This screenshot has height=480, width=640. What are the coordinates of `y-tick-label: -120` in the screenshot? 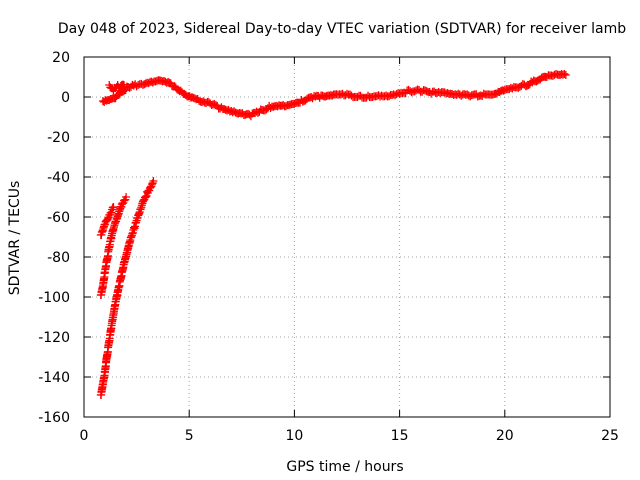 It's located at (54, 338).